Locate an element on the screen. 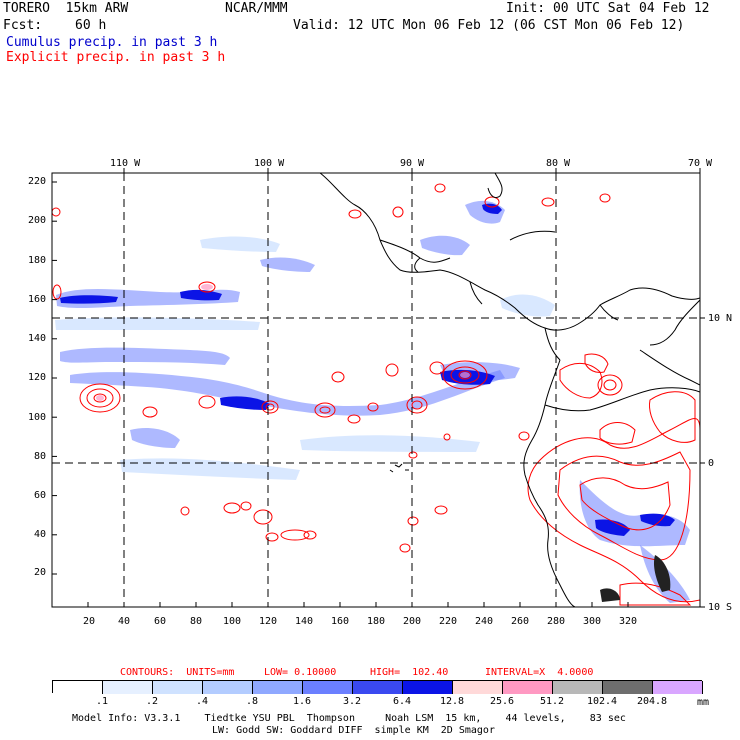  y-tick: 80 is located at coordinates (40, 456).